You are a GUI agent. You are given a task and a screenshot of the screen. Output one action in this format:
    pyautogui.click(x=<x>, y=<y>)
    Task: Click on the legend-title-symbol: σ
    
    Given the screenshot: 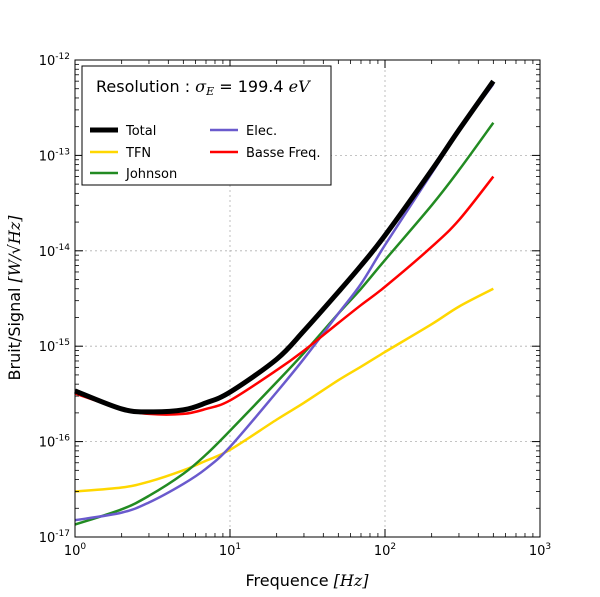 What is the action you would take?
    pyautogui.click(x=201, y=86)
    